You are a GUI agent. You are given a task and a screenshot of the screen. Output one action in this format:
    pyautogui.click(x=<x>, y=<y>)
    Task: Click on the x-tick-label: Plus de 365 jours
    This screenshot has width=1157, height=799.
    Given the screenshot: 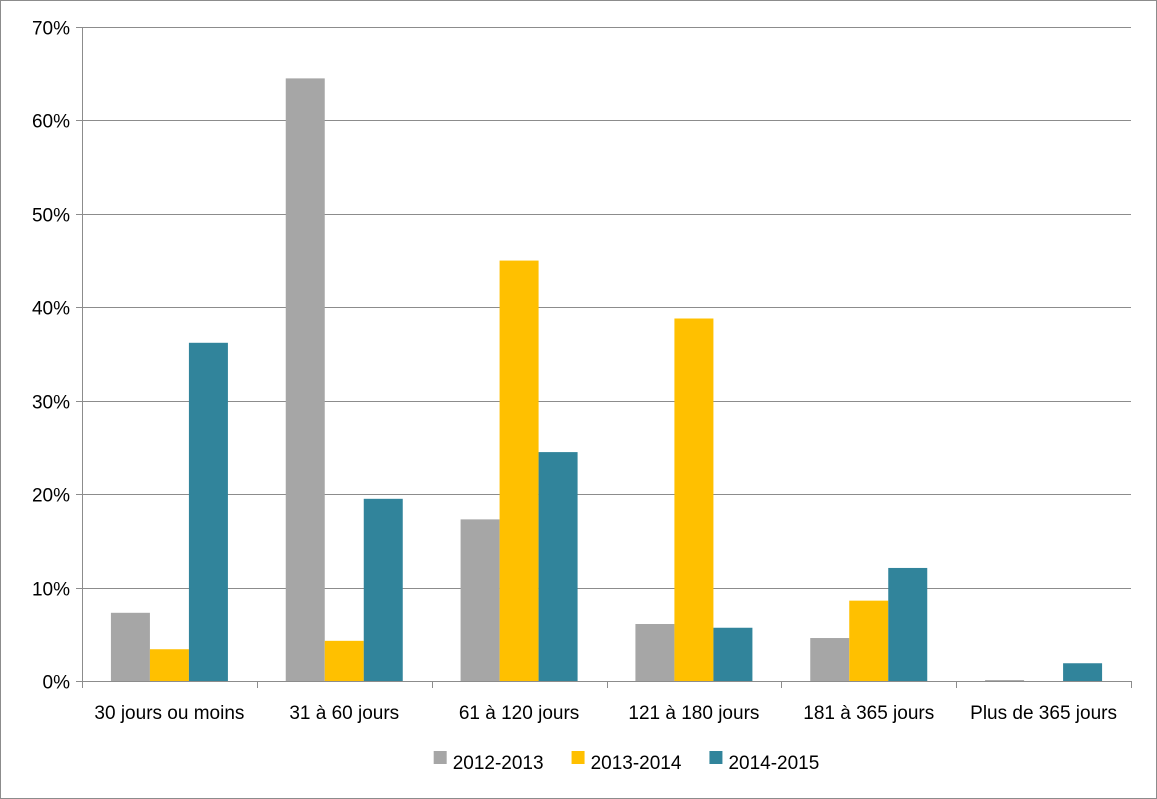 What is the action you would take?
    pyautogui.click(x=1043, y=713)
    